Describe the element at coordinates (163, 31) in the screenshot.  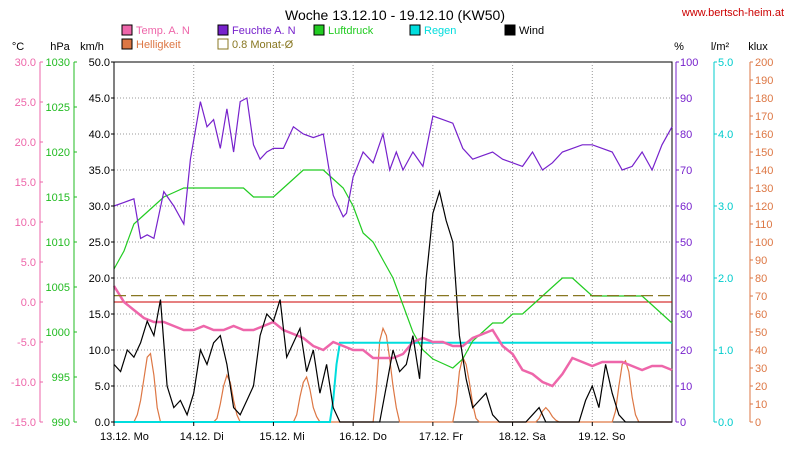
I see `legend-label: Temp. A. N` at that location.